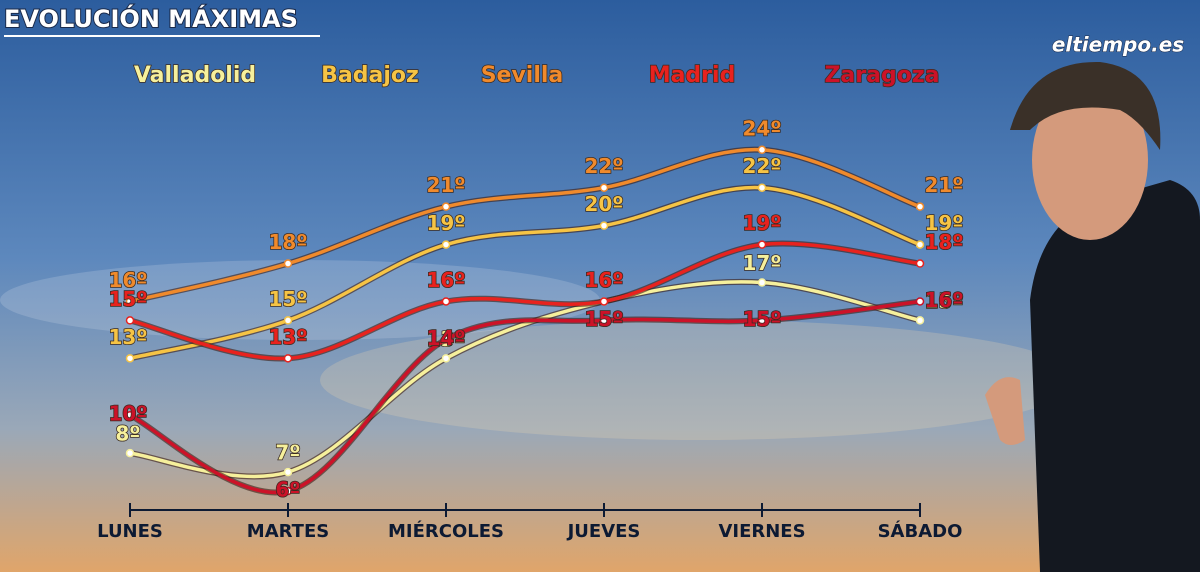  Describe the element at coordinates (761, 531) in the screenshot. I see `x-tick-label: VIERNES` at that location.